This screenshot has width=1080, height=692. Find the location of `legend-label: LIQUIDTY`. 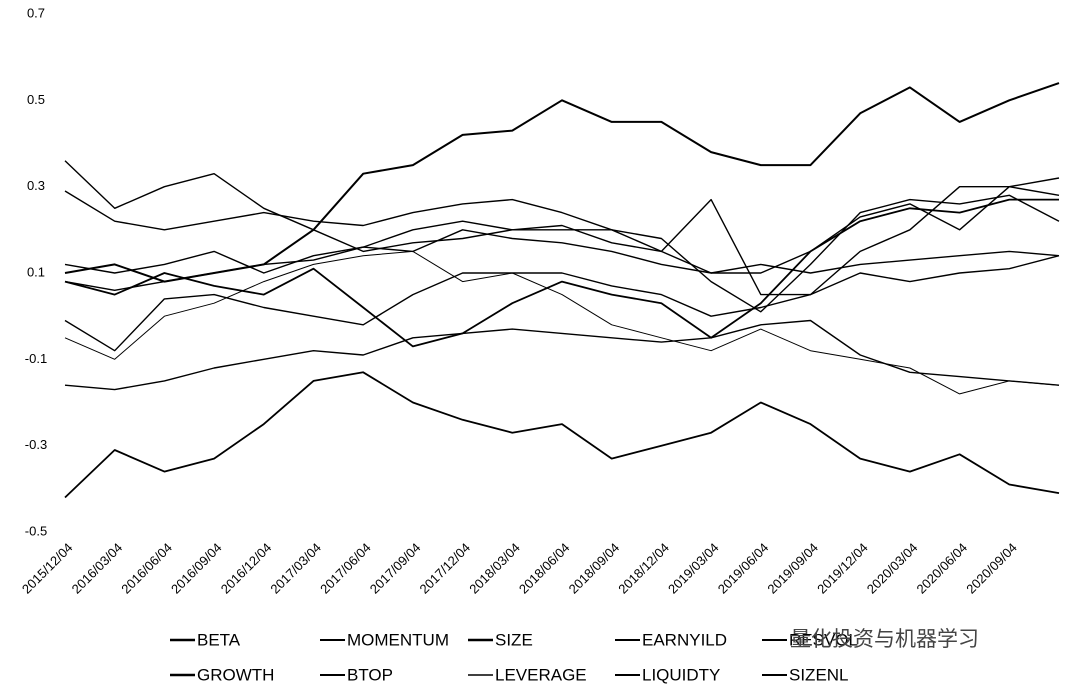

legend-label: LIQUIDTY is located at coordinates (681, 674).